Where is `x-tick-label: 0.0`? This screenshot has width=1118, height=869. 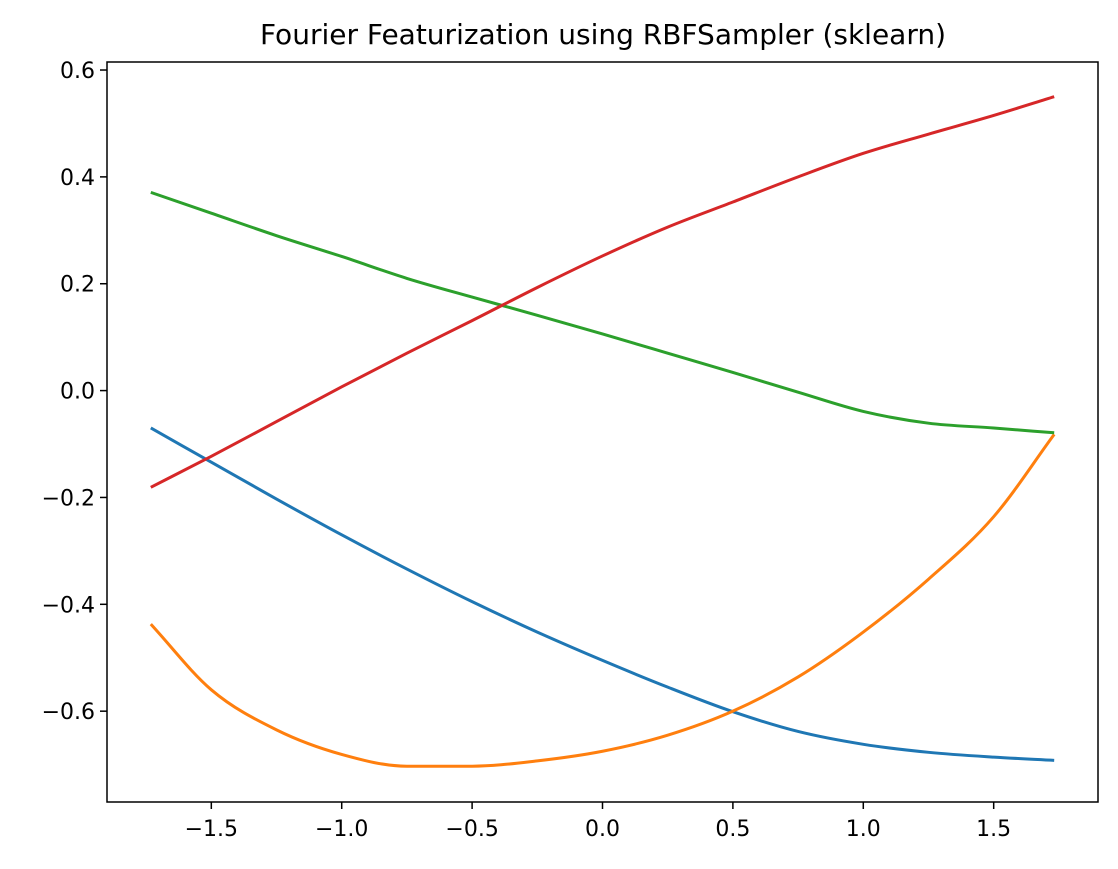 x-tick-label: 0.0 is located at coordinates (602, 829).